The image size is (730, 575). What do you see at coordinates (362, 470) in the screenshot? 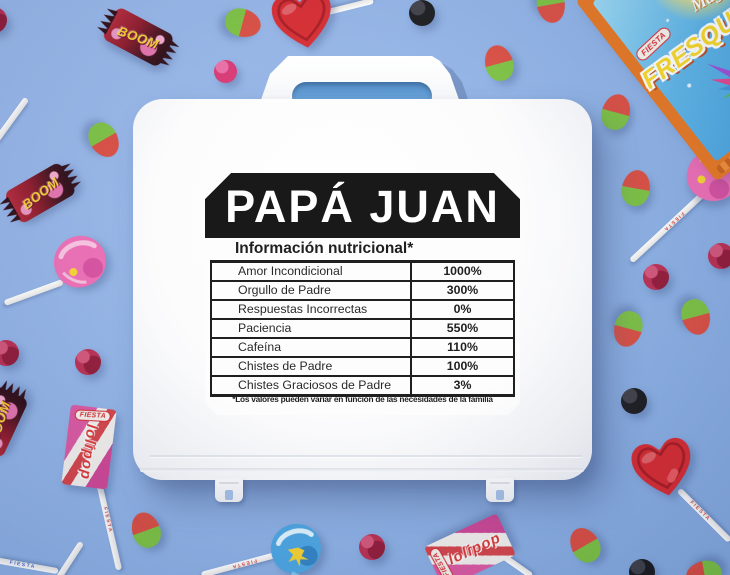
I see `case-bottom-rim` at bounding box center [362, 470].